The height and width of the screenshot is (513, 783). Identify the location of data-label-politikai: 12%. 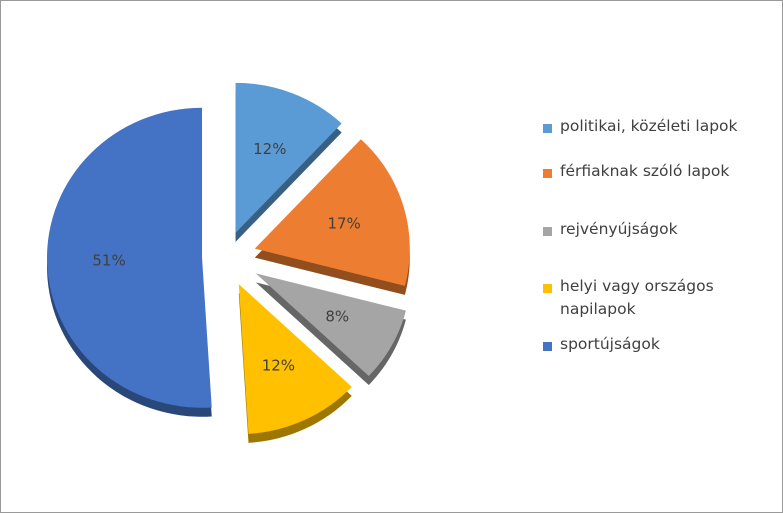
(269, 149).